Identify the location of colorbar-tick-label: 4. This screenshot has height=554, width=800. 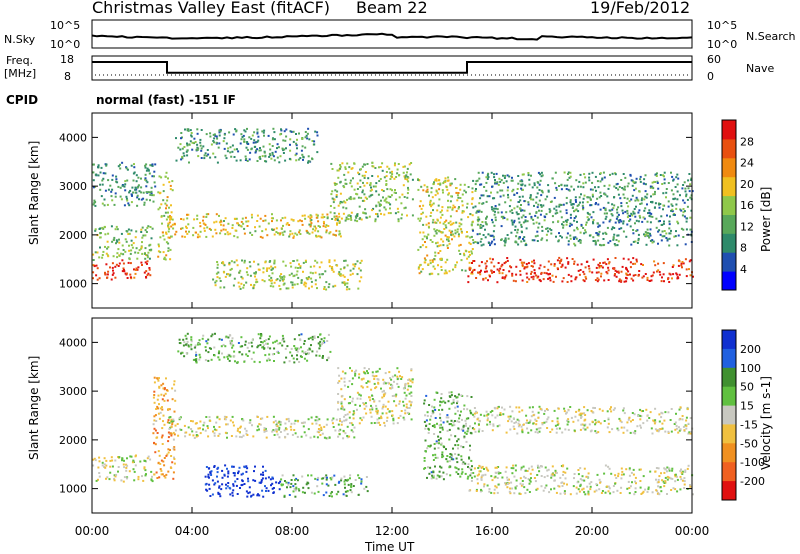
(743, 269).